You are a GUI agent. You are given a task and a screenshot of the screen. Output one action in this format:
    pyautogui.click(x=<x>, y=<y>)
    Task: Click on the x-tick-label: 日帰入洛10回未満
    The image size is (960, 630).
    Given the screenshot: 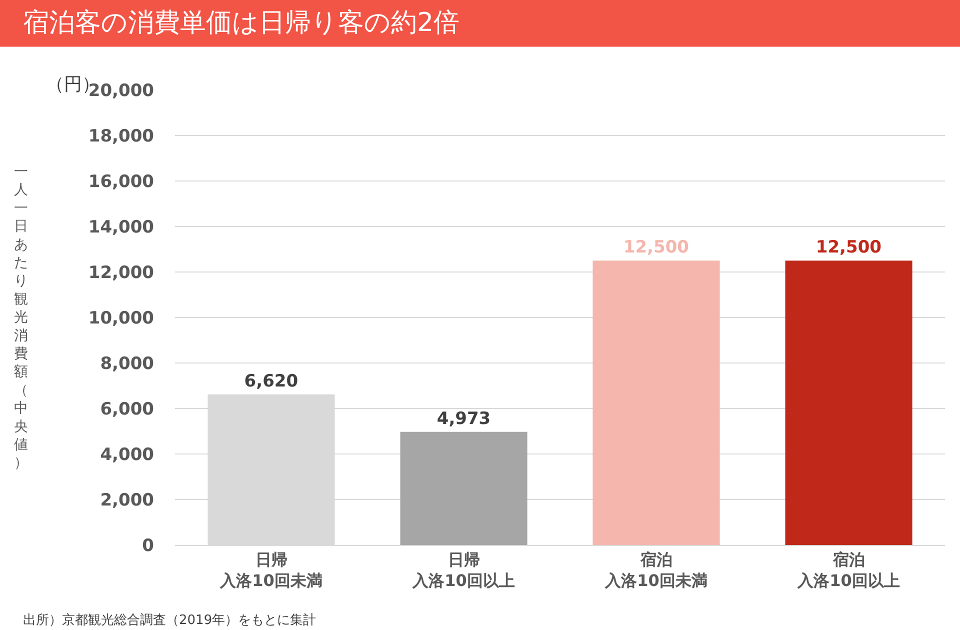 What is the action you would take?
    pyautogui.click(x=270, y=570)
    